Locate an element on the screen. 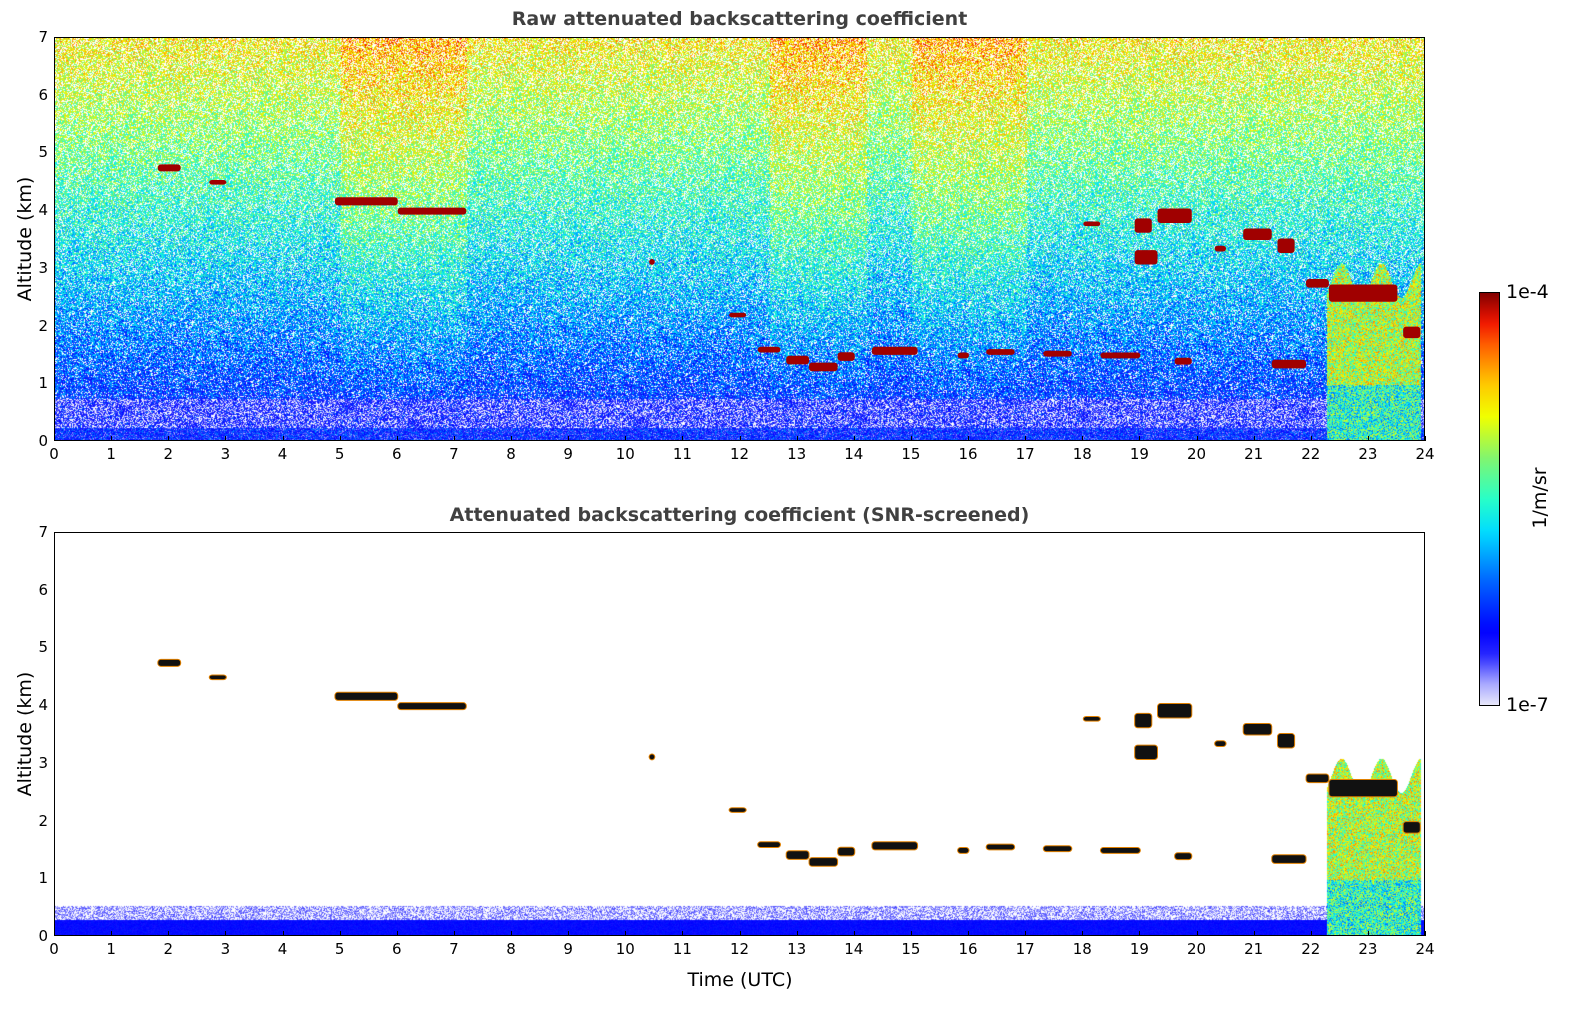 The height and width of the screenshot is (1020, 1595). x-tick-label: 15 is located at coordinates (911, 454).